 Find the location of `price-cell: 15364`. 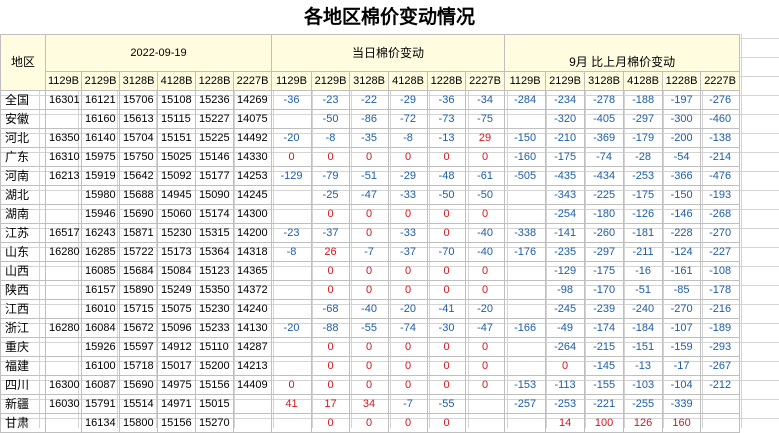

price-cell: 15364 is located at coordinates (214, 252).